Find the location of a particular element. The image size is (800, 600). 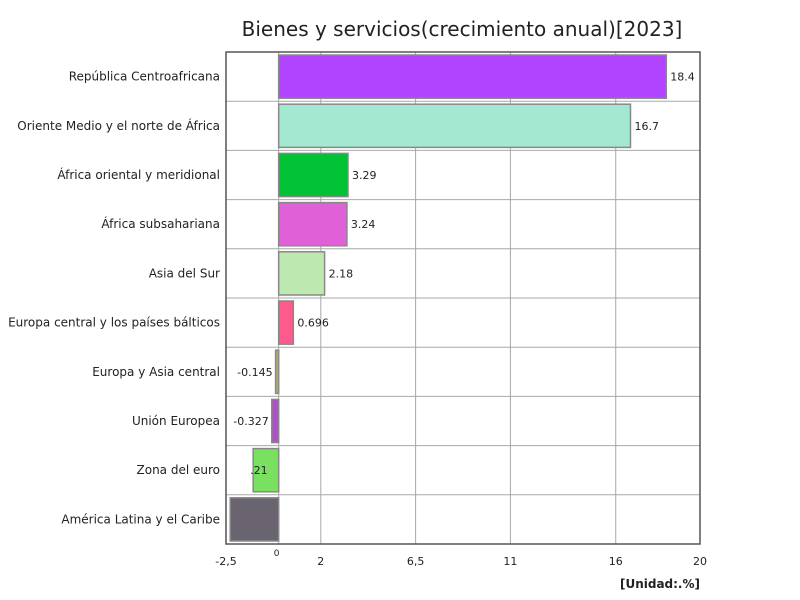

category-label: República Centroafricana is located at coordinates (144, 77).